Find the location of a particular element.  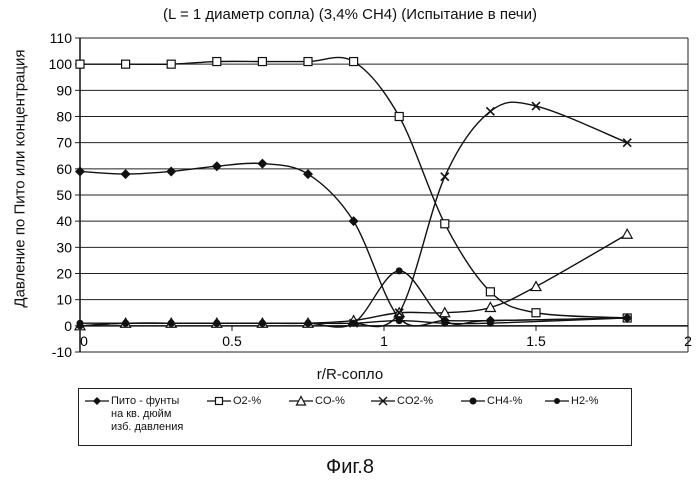

y-tick-label: 80 is located at coordinates (64, 117).